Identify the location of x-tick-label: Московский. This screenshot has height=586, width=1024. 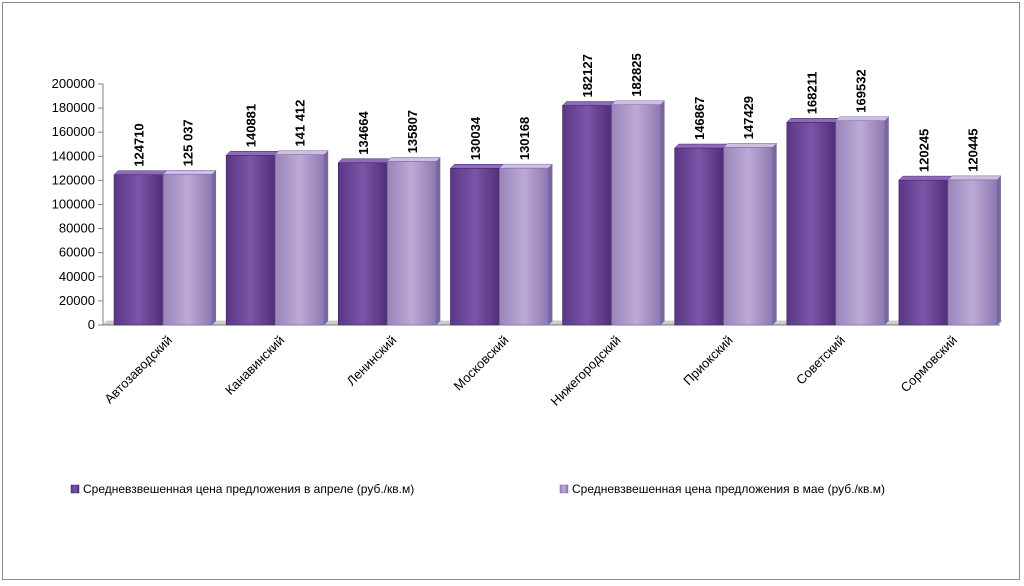
(481, 363).